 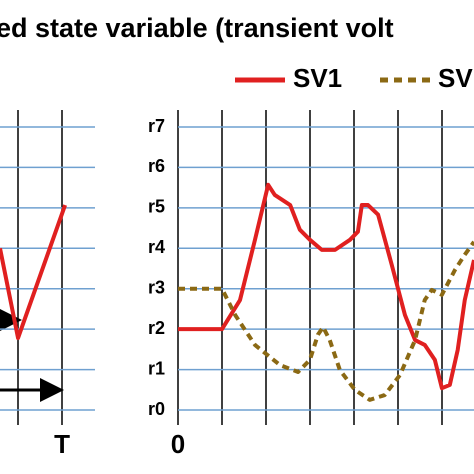 What do you see at coordinates (156, 409) in the screenshot?
I see `y-tick-label: r0` at bounding box center [156, 409].